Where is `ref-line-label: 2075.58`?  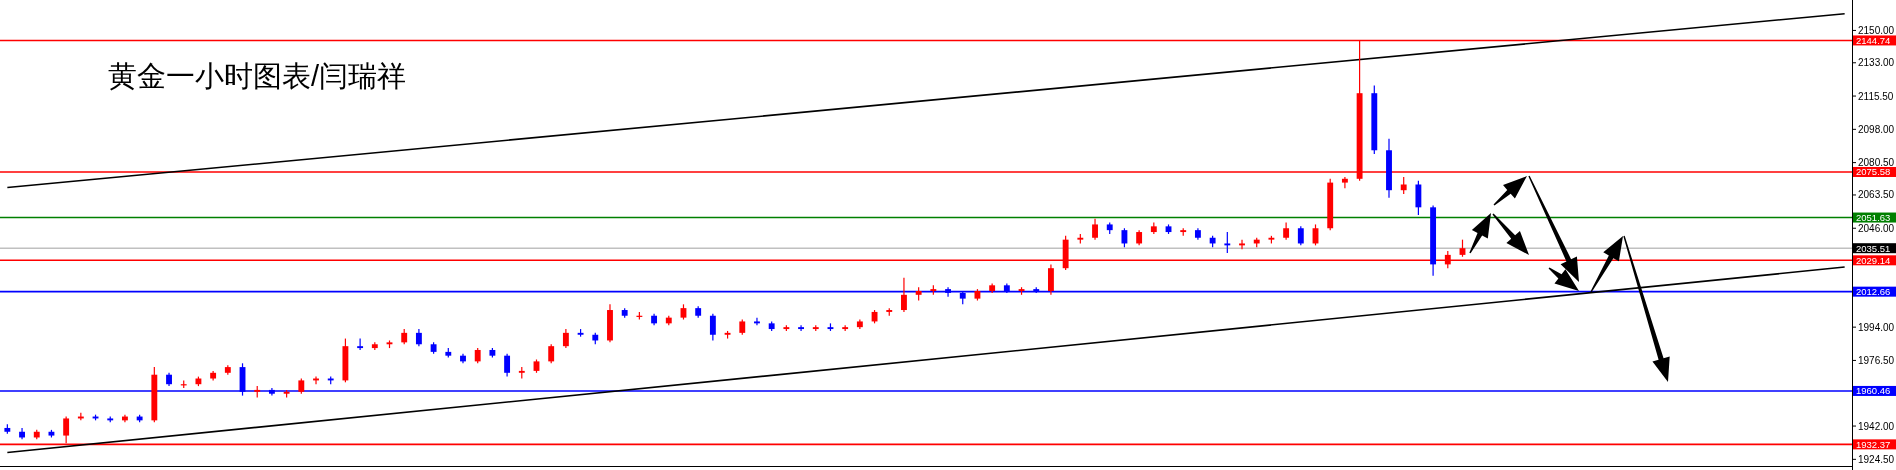
ref-line-label: 2075.58 is located at coordinates (1873, 172).